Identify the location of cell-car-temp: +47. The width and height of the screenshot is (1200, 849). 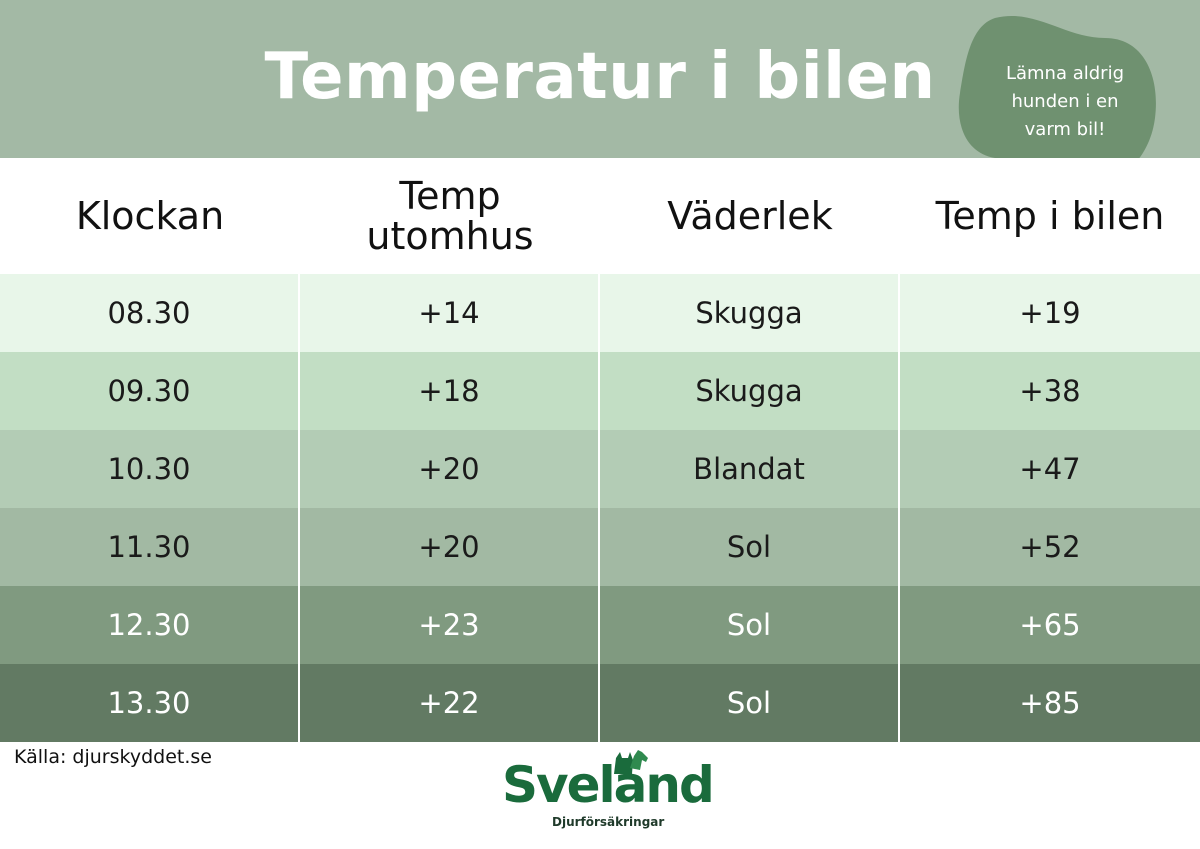
(1050, 469).